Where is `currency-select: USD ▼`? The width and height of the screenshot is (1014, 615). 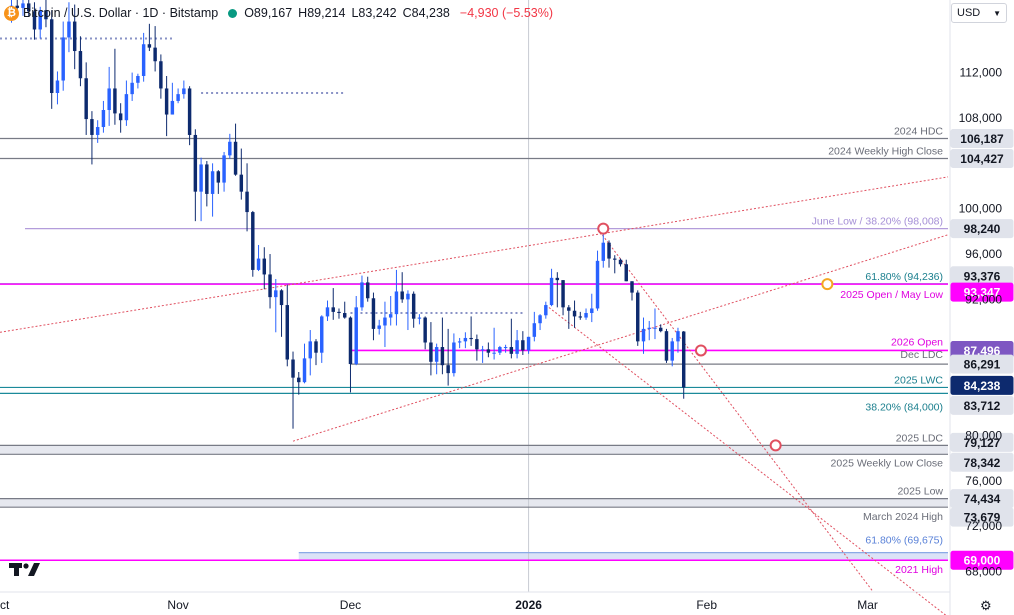 currency-select: USD ▼ is located at coordinates (979, 13).